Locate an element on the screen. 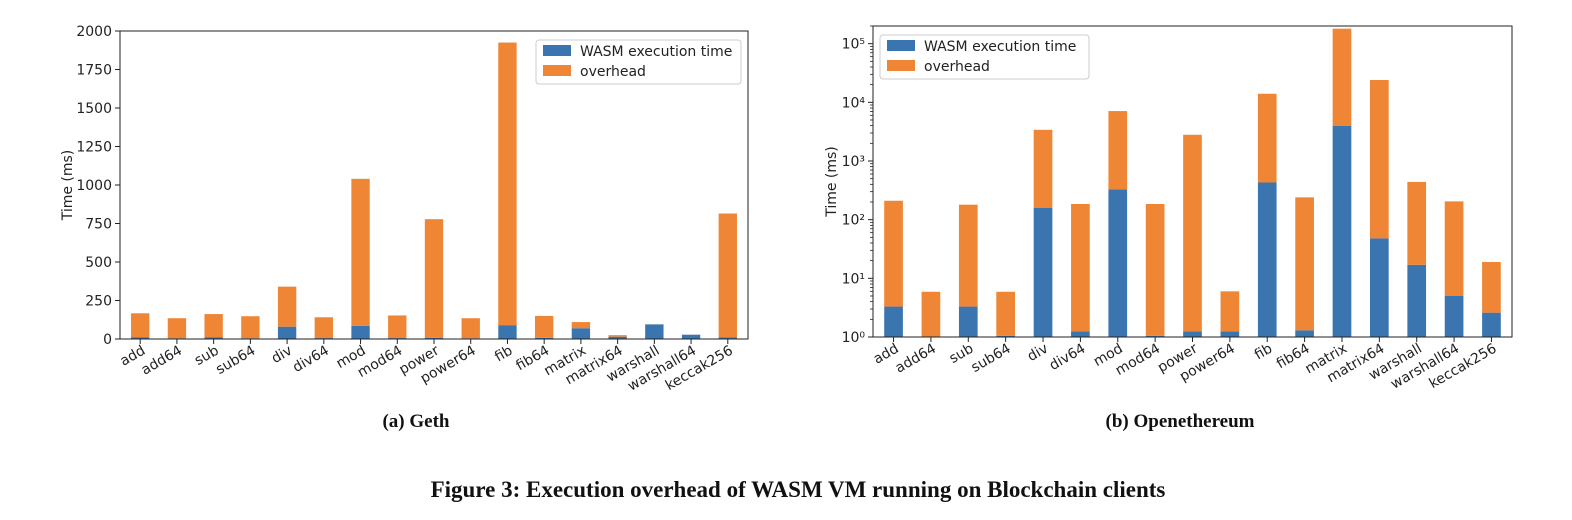 The height and width of the screenshot is (520, 1572). y-tick-label: 1000 is located at coordinates (94, 186).